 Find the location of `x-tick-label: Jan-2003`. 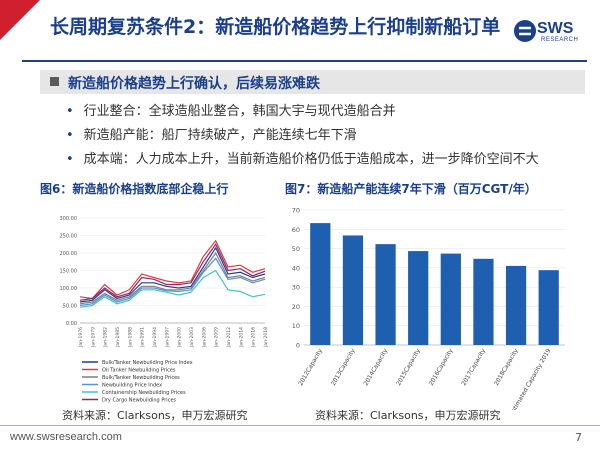

x-tick-label: Jan-2003 is located at coordinates (192, 337).